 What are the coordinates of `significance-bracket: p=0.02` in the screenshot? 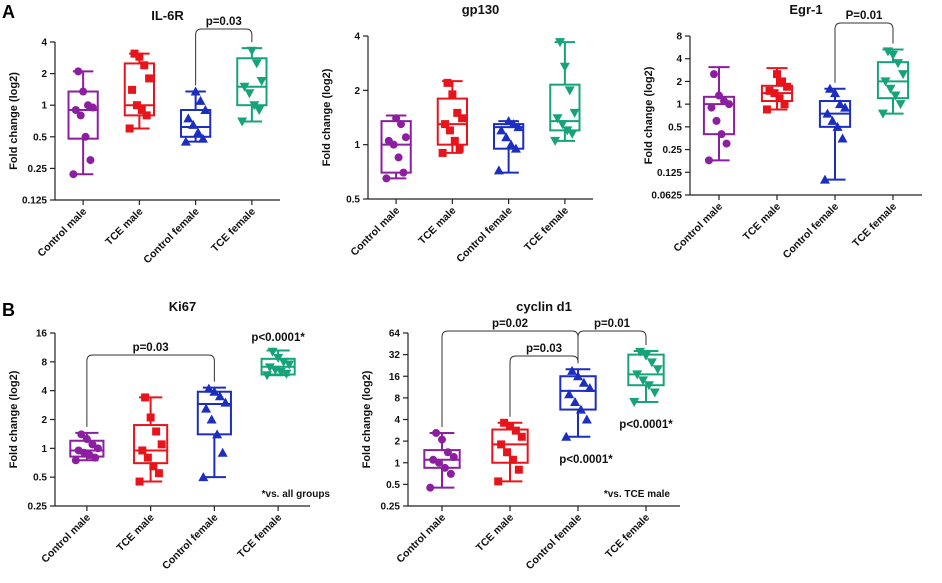 It's located at (510, 372).